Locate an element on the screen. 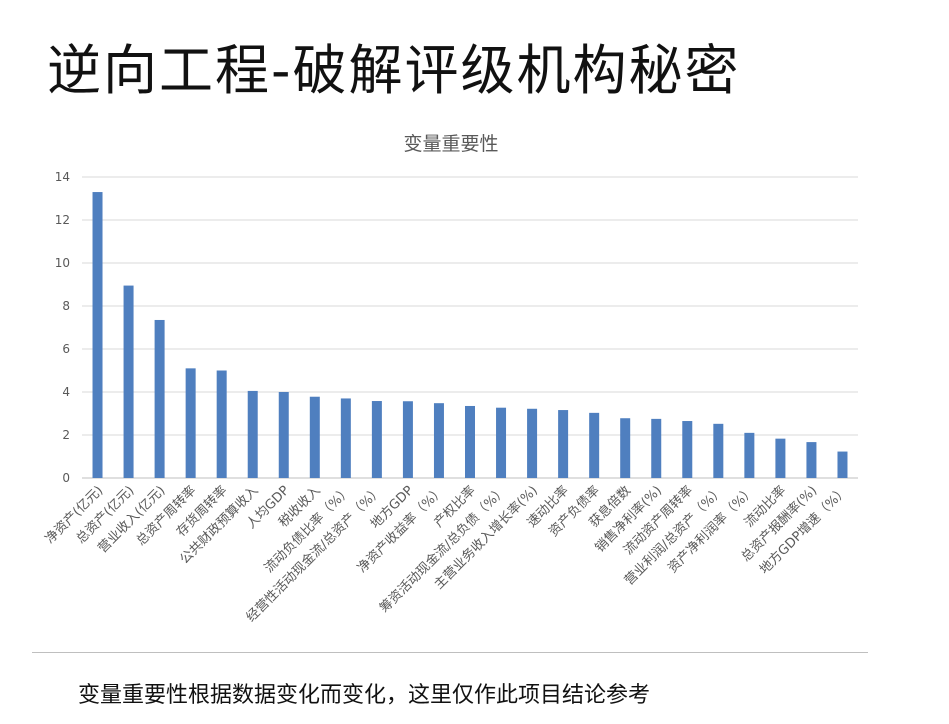  y-axis-ticks: 0 2 4 6 8 10 12 14 is located at coordinates (62, 327).